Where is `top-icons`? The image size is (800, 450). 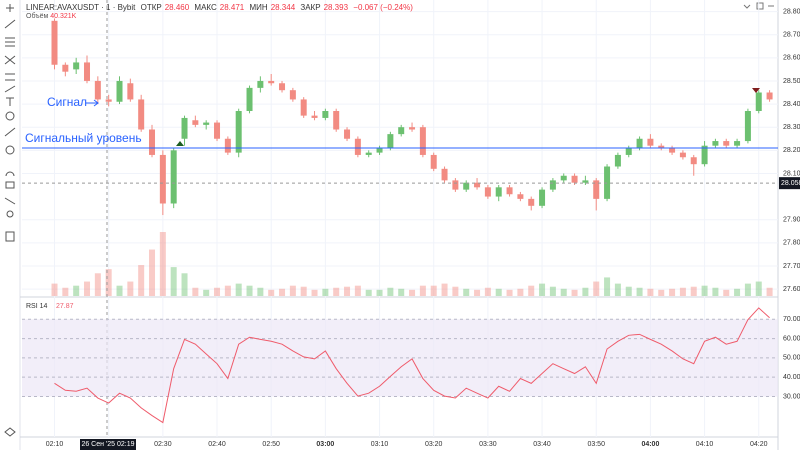 top-icons is located at coordinates (758, 6).